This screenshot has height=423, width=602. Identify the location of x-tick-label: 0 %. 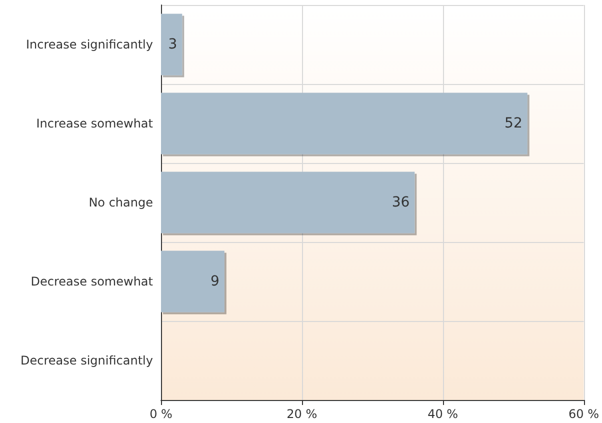
(161, 414).